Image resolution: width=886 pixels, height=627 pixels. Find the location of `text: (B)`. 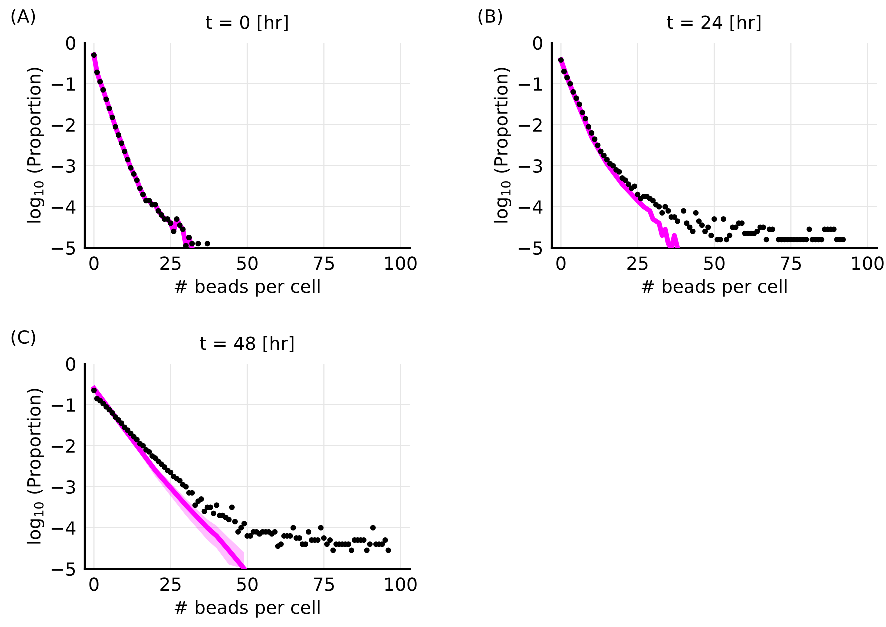

text: (B) is located at coordinates (490, 17).